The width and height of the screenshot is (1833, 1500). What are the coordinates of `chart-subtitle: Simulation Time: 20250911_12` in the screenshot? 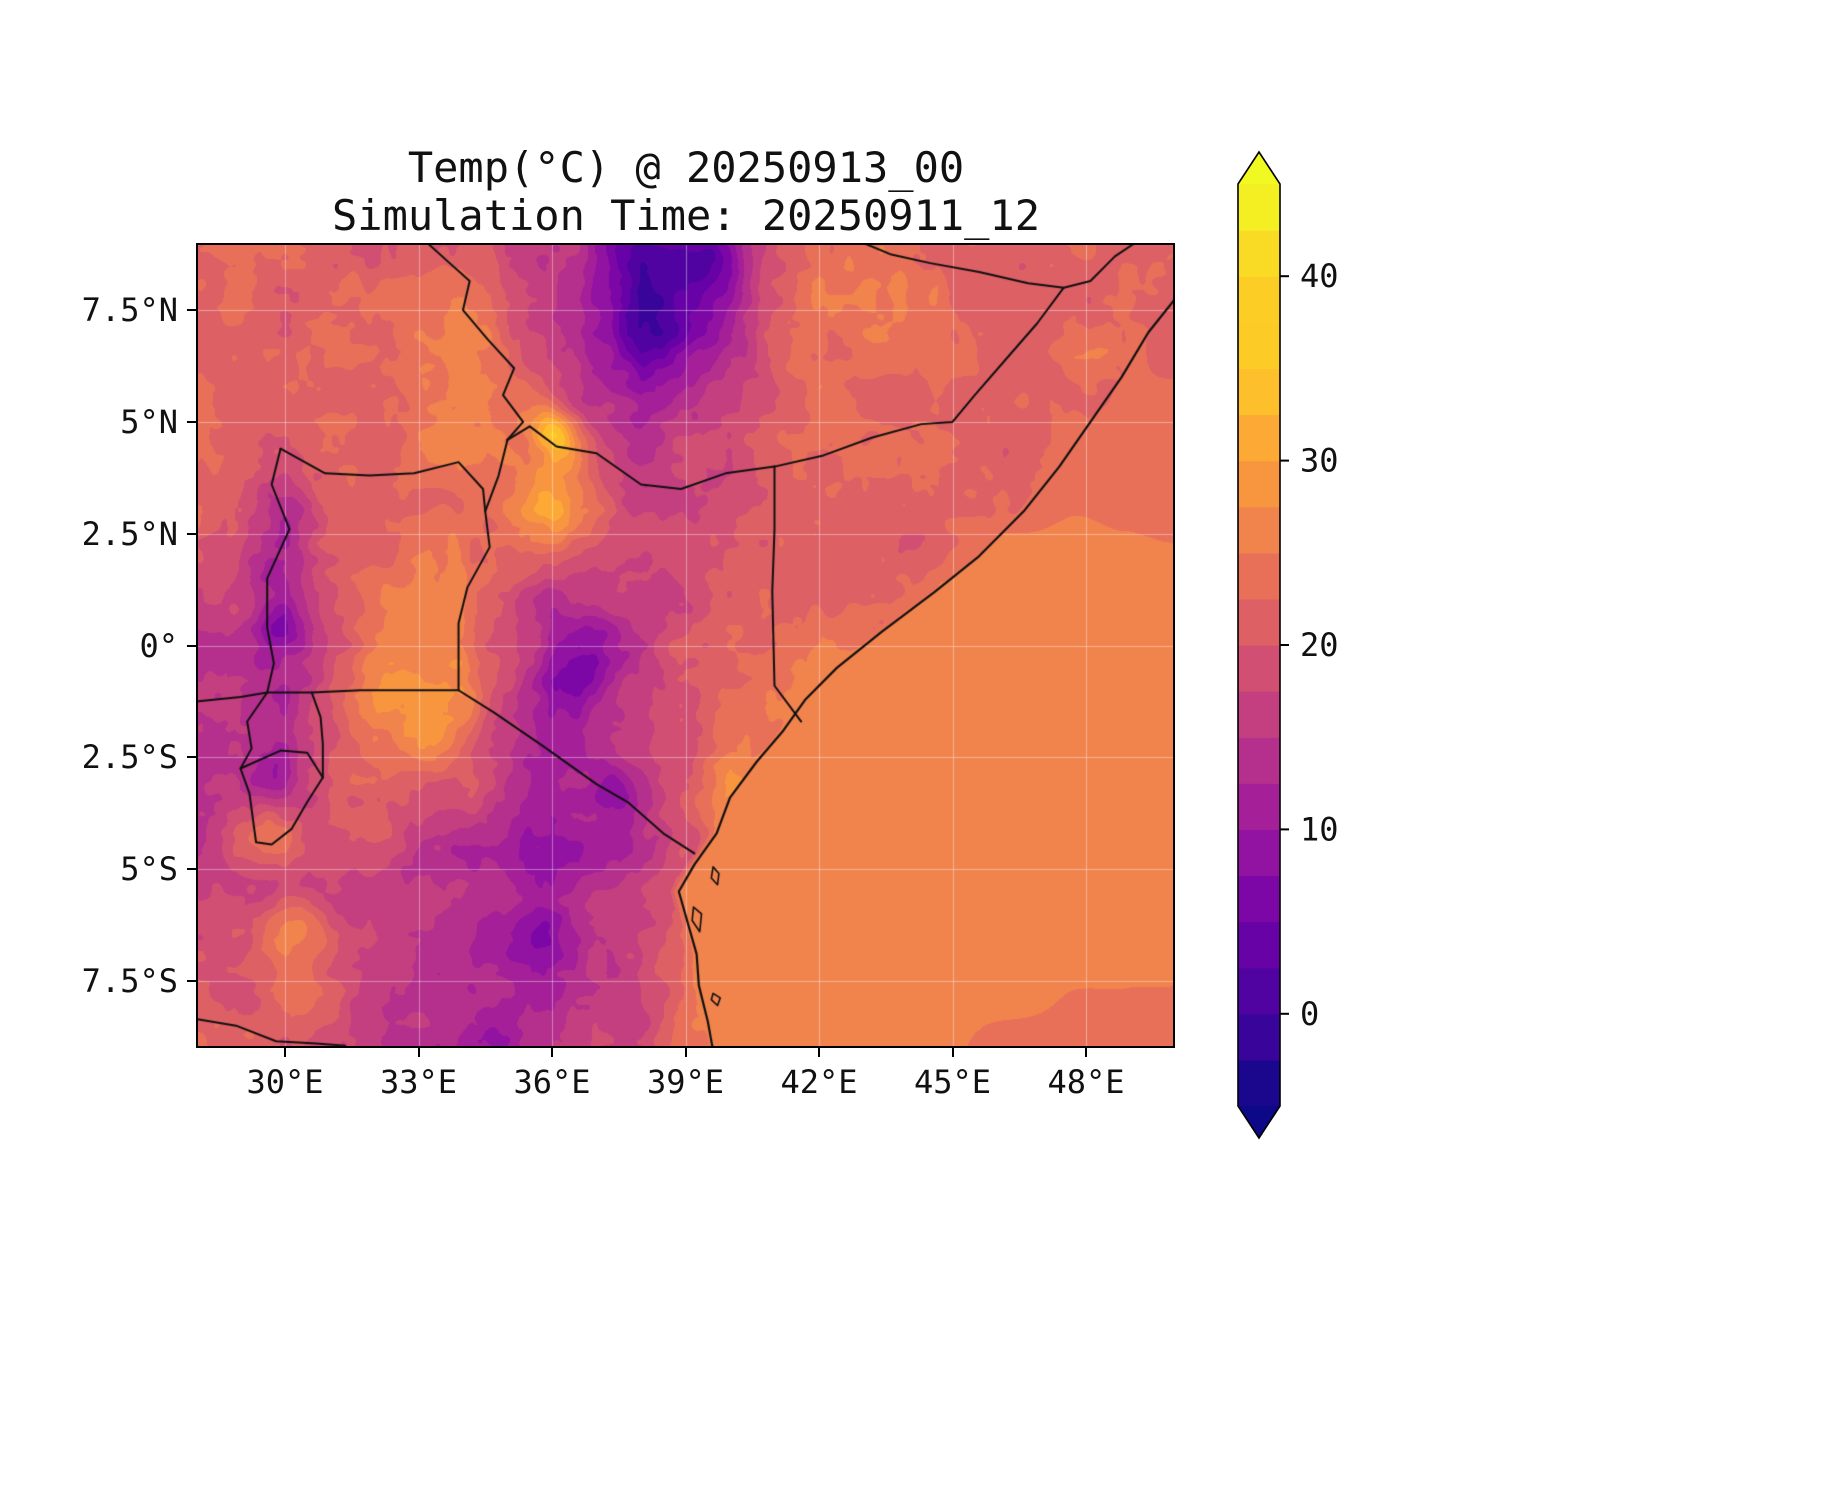 It's located at (686, 215).